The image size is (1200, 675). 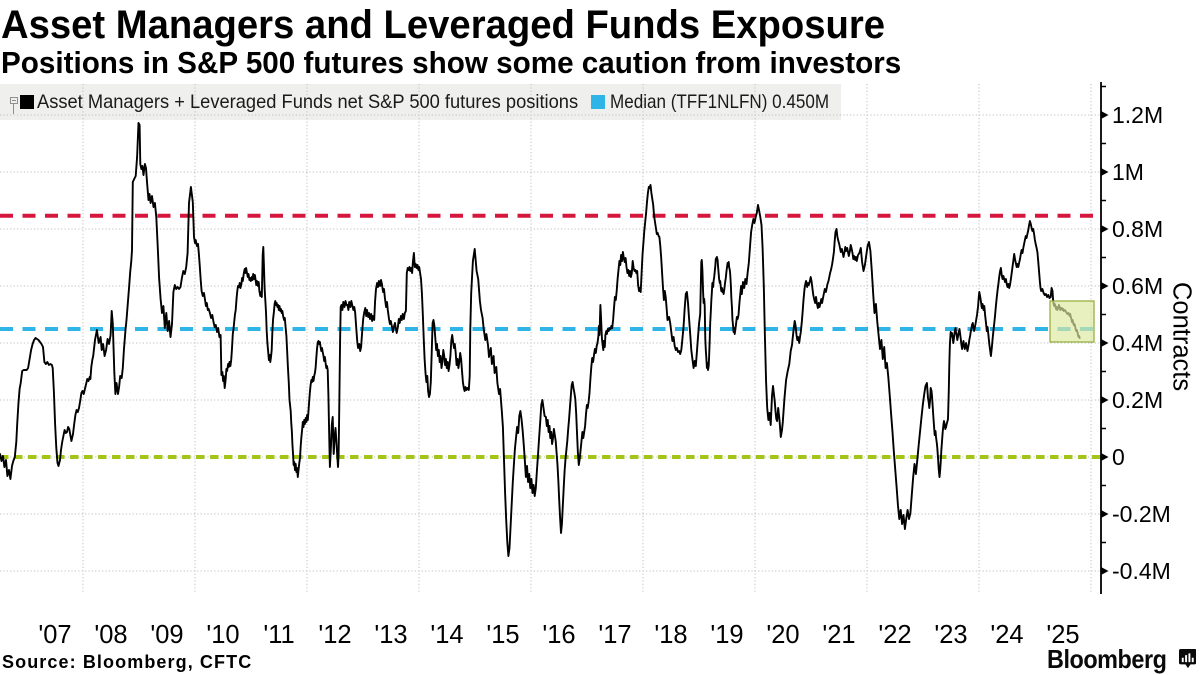 I want to click on svg-text: '15, so click(x=502, y=635).